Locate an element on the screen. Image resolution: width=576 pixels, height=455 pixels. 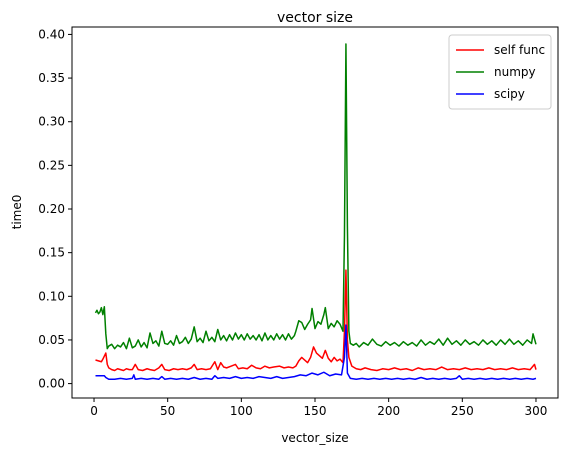
legend-label-self-func: self func is located at coordinates (519, 50).